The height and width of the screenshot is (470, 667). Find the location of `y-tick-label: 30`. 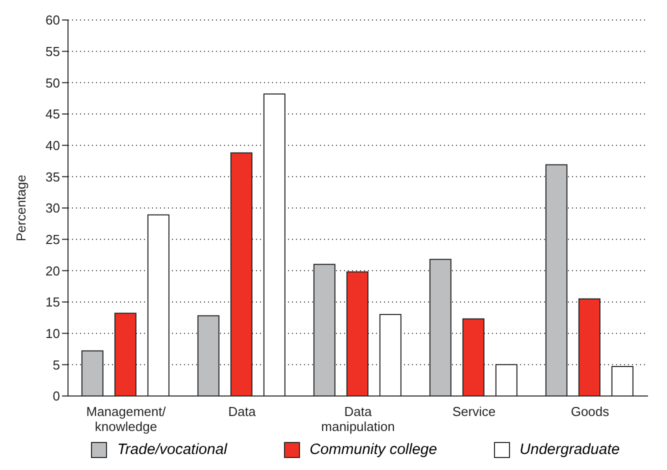

y-tick-label: 30 is located at coordinates (53, 208).